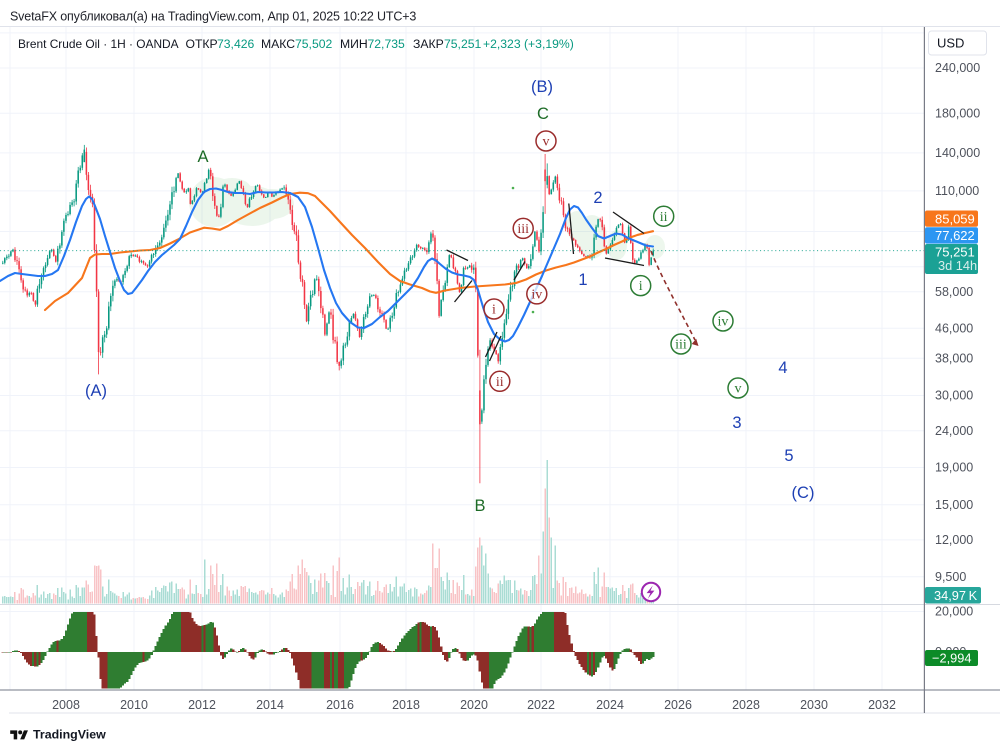 Image resolution: width=1000 pixels, height=756 pixels. Describe the element at coordinates (313, 44) in the screenshot. I see `svg-text: 75,502` at that location.